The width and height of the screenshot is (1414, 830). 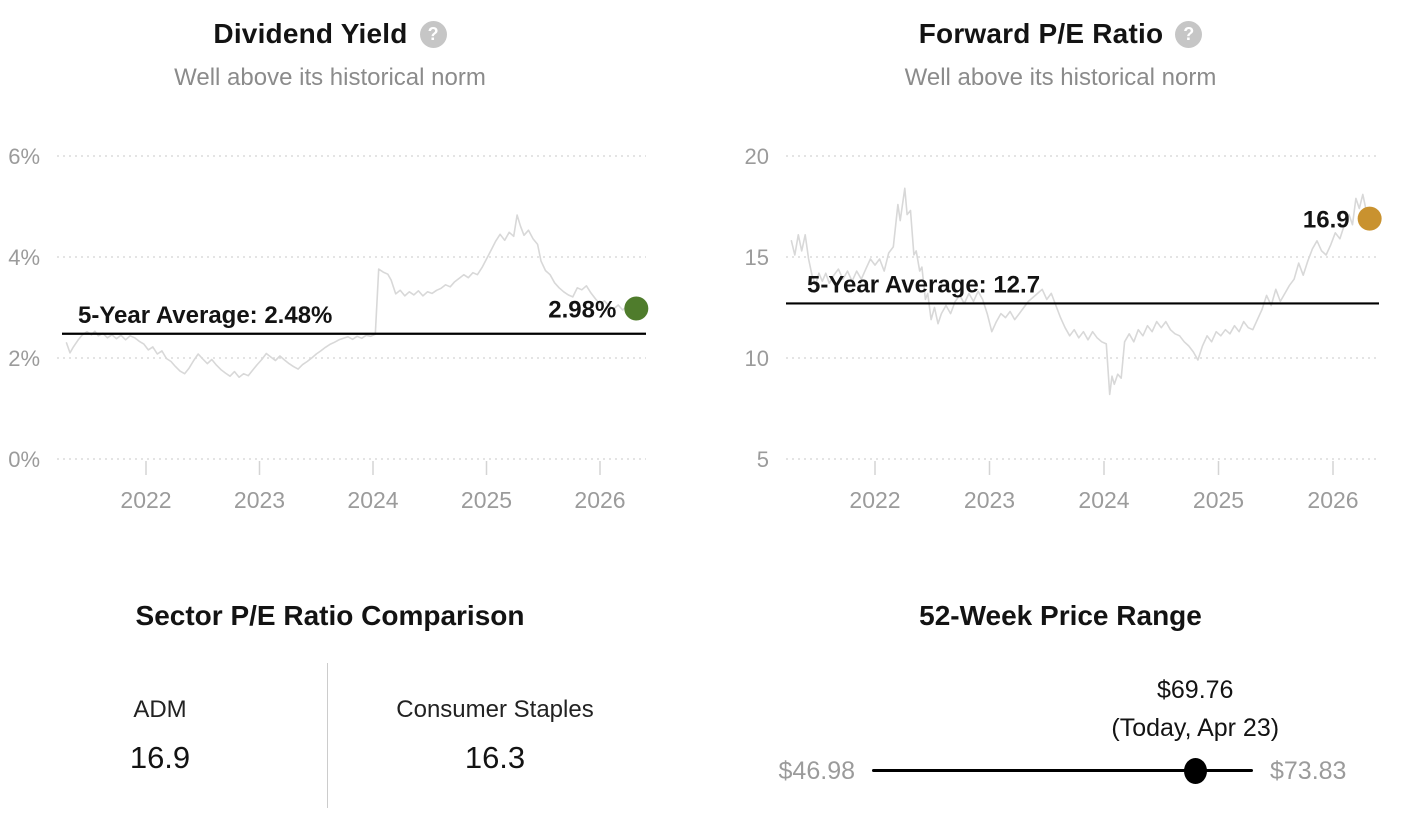 What do you see at coordinates (24, 257) in the screenshot?
I see `y-axis-tick-label: 4%` at bounding box center [24, 257].